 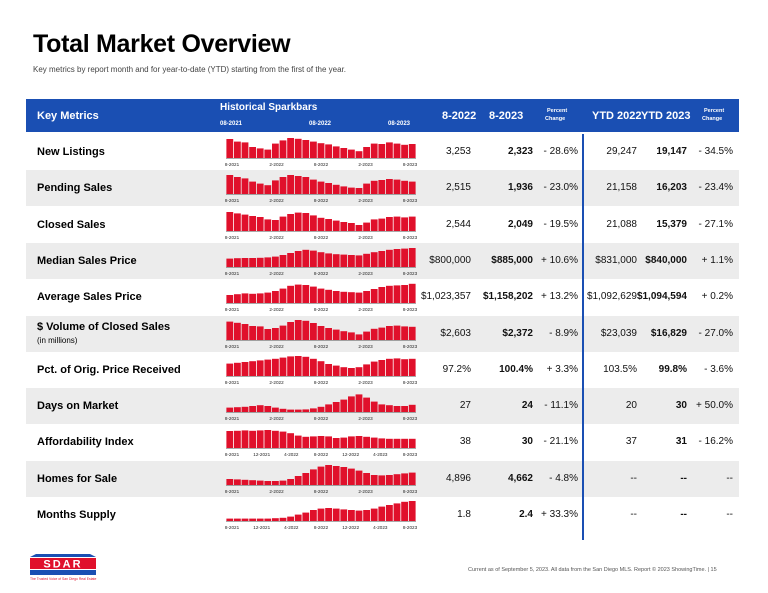 I want to click on value-month-pct: - 23.0%, so click(x=560, y=188).